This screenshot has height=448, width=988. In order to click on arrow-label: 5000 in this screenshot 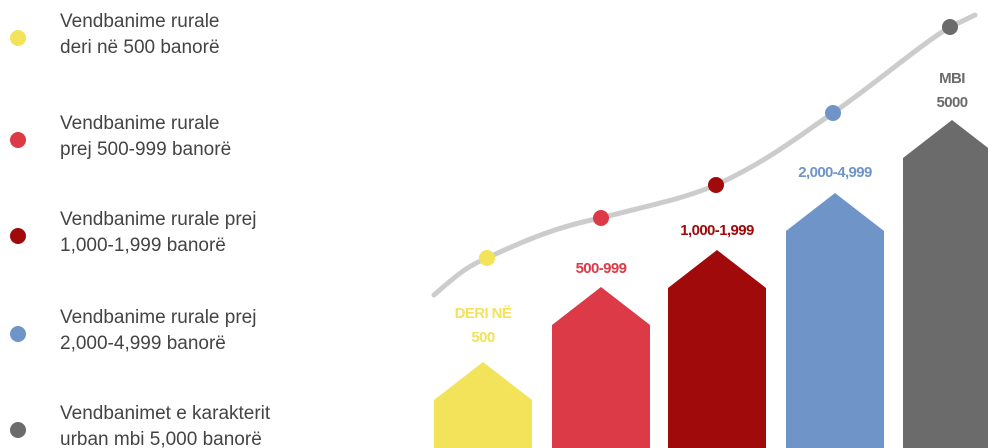, I will do `click(952, 102)`.